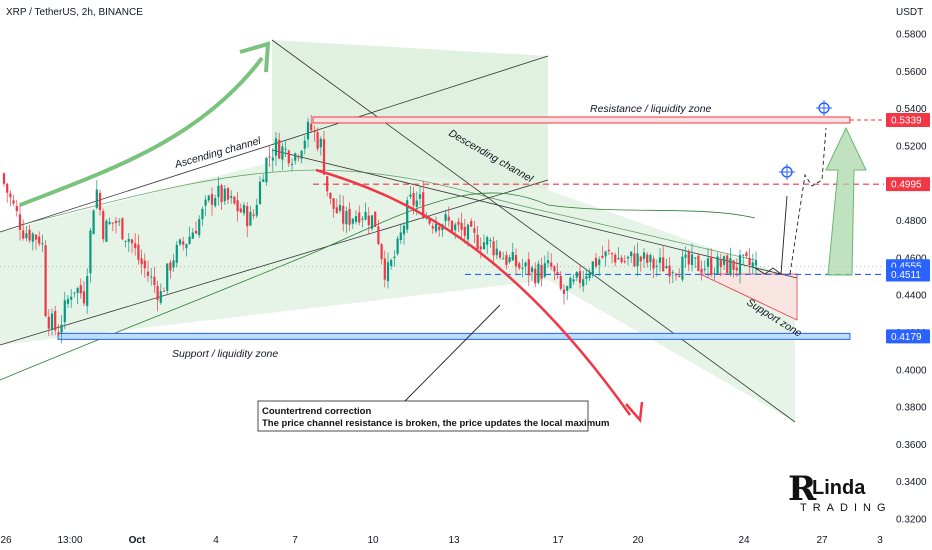  What do you see at coordinates (295, 540) in the screenshot?
I see `x-tick-label: 7` at bounding box center [295, 540].